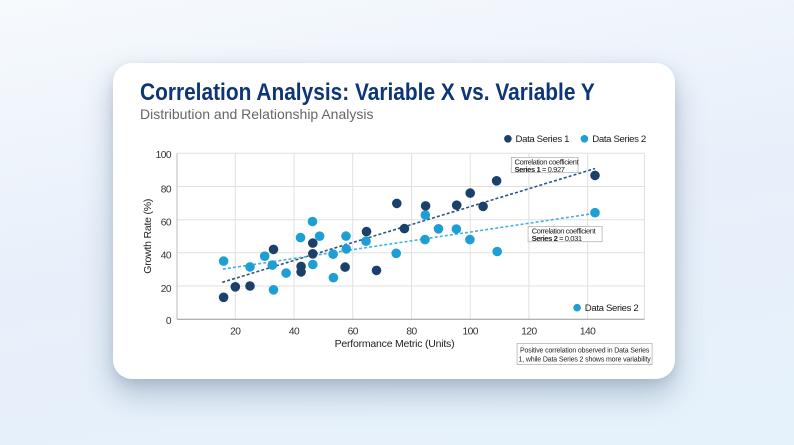 Image resolution: width=794 pixels, height=445 pixels. Describe the element at coordinates (169, 321) in the screenshot. I see `svg-text: 0` at that location.